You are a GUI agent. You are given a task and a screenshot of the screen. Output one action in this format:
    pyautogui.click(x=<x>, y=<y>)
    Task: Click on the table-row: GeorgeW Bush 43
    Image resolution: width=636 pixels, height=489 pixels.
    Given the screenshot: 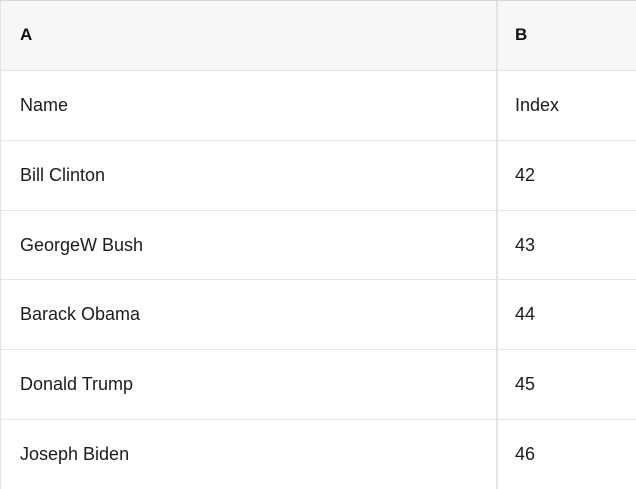 What is the action you would take?
    pyautogui.click(x=318, y=245)
    